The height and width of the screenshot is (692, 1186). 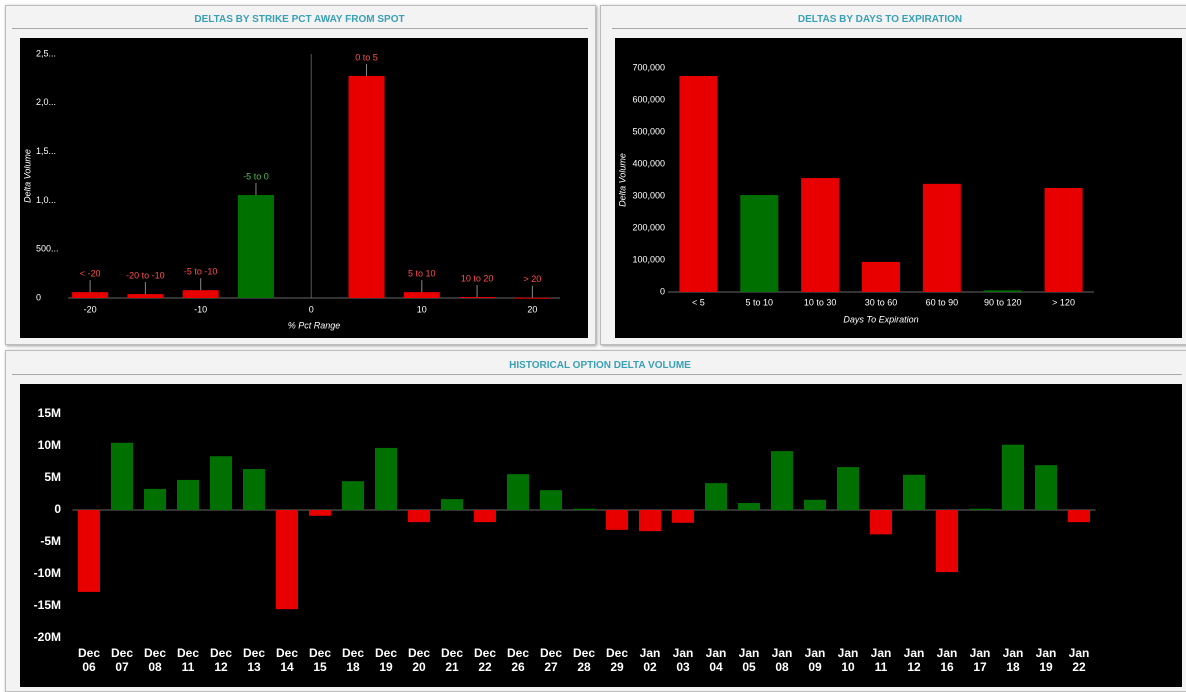 I want to click on x-tick-label: 20, so click(x=532, y=309).